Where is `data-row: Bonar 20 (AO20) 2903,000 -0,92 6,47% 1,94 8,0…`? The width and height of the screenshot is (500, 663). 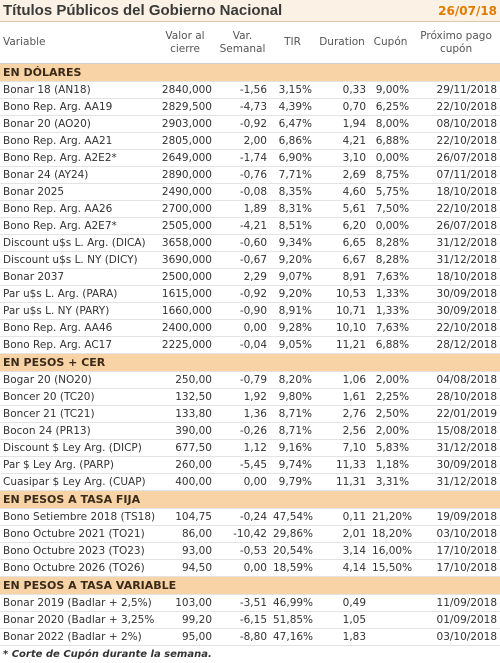
data-row: Bonar 20 (AO20) 2903,000 -0,92 6,47% 1,94 8,0… is located at coordinates (250, 124).